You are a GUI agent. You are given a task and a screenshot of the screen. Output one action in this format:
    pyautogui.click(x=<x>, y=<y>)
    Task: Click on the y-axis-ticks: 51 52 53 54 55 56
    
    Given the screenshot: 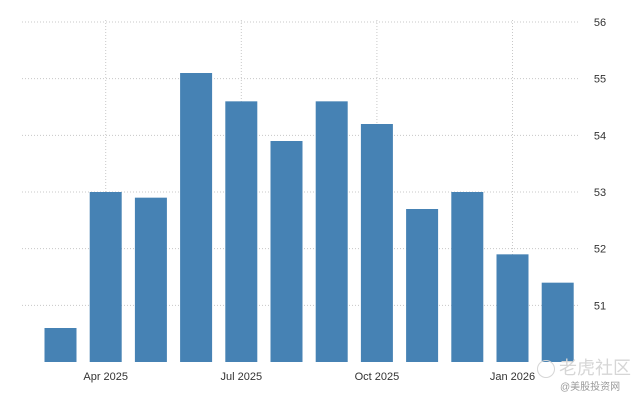 What is the action you would take?
    pyautogui.click(x=600, y=164)
    